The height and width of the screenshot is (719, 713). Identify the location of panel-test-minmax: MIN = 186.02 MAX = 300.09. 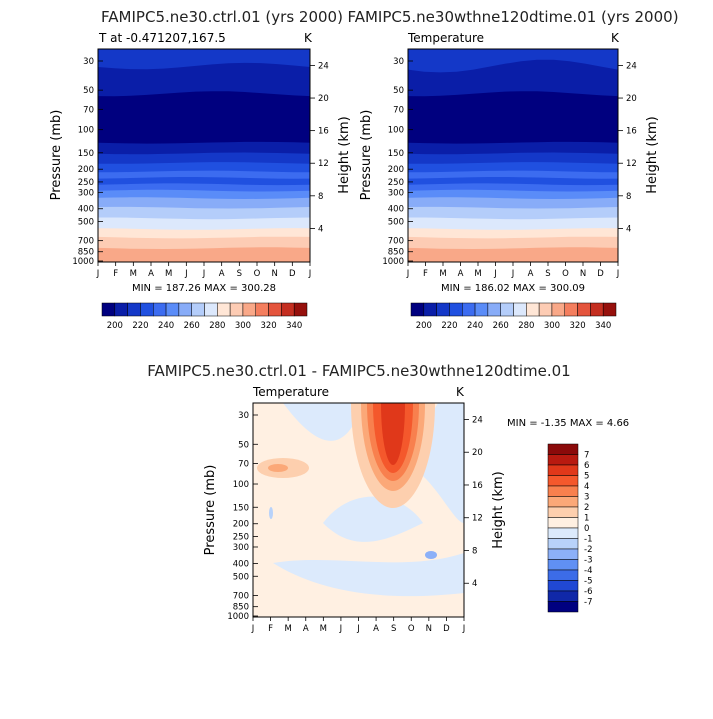
(513, 288).